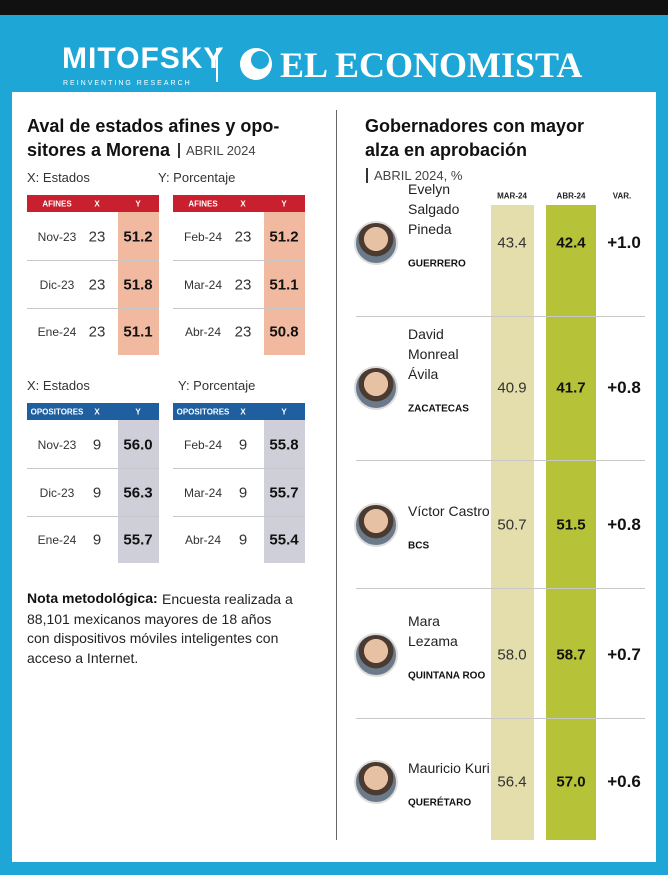 The image size is (668, 875). I want to click on governor-state: BCS, so click(419, 546).